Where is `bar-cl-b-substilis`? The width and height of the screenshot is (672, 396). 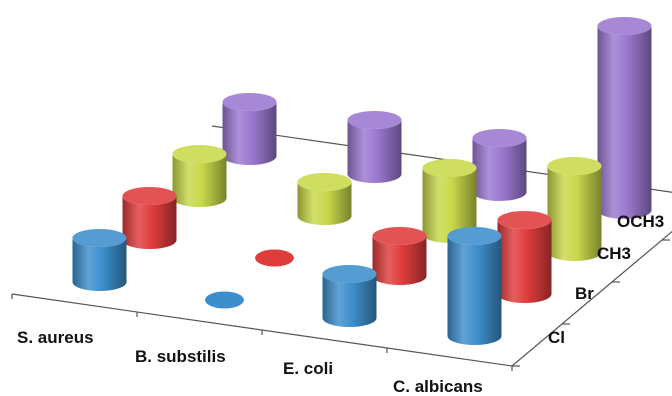
bar-cl-b-substilis is located at coordinates (224, 300).